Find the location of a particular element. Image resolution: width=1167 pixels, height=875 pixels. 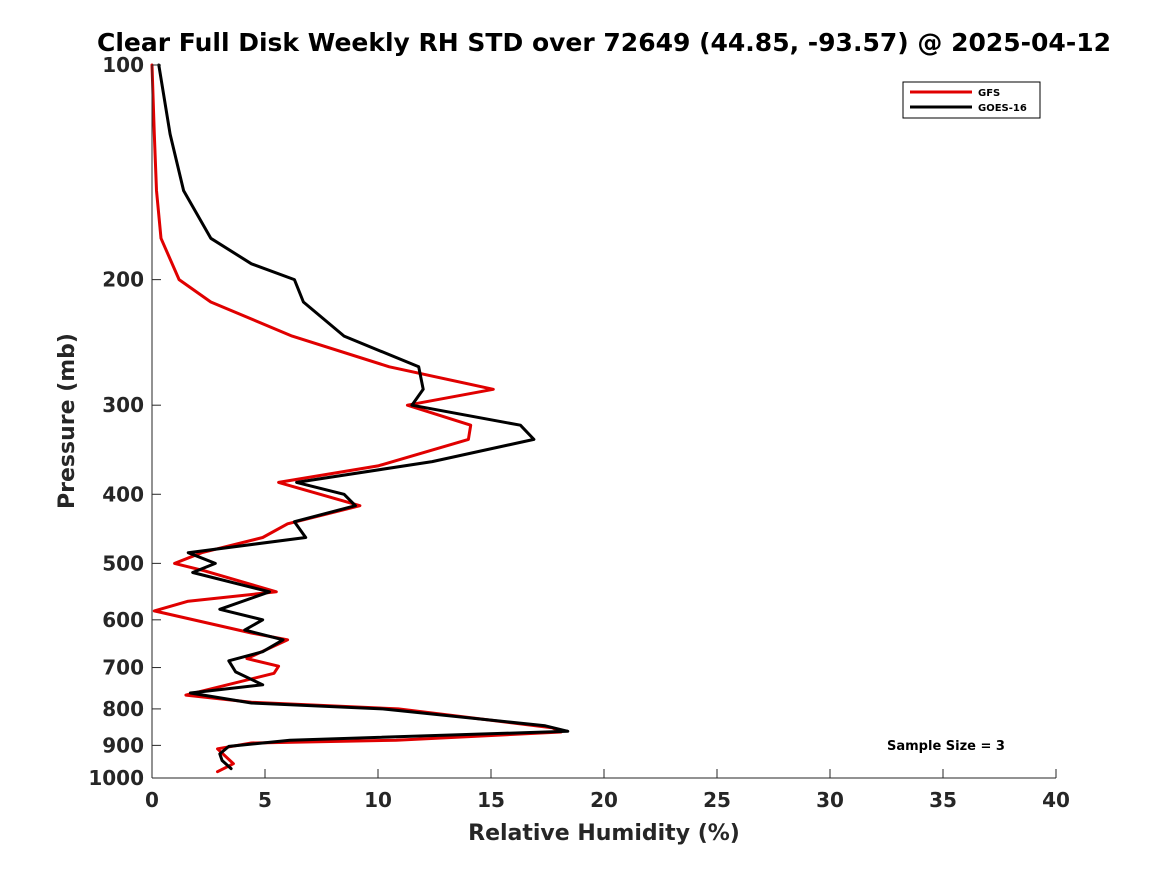

legend-label-goes16: GOES-16 is located at coordinates (1002, 108).